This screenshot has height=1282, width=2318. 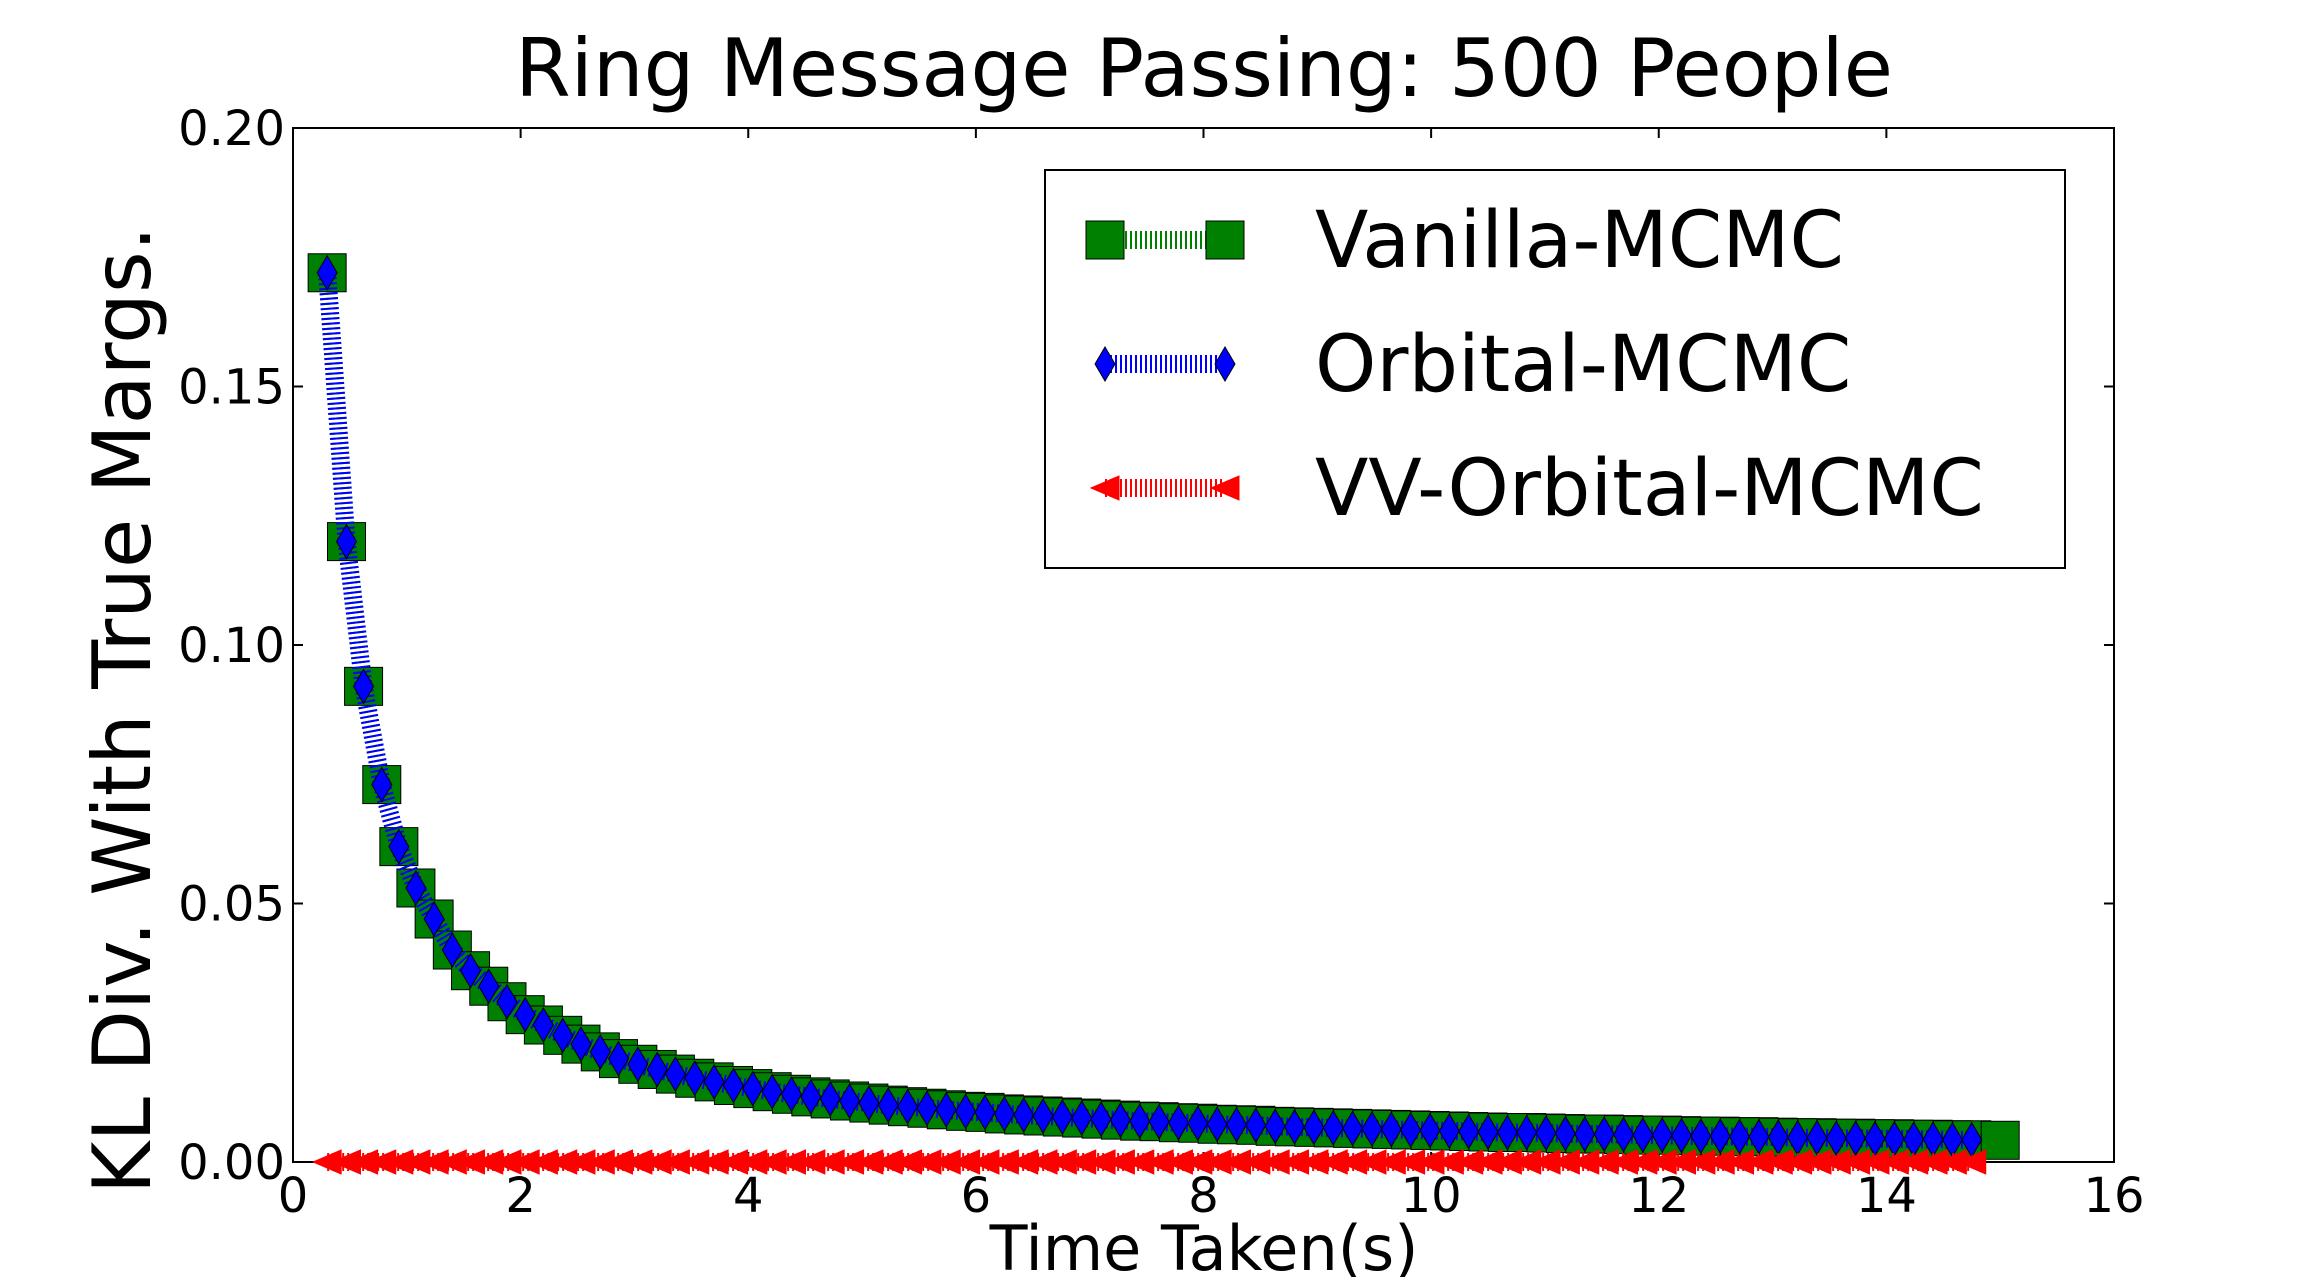 I want to click on x-tick-label: 16, so click(x=2113, y=1196).